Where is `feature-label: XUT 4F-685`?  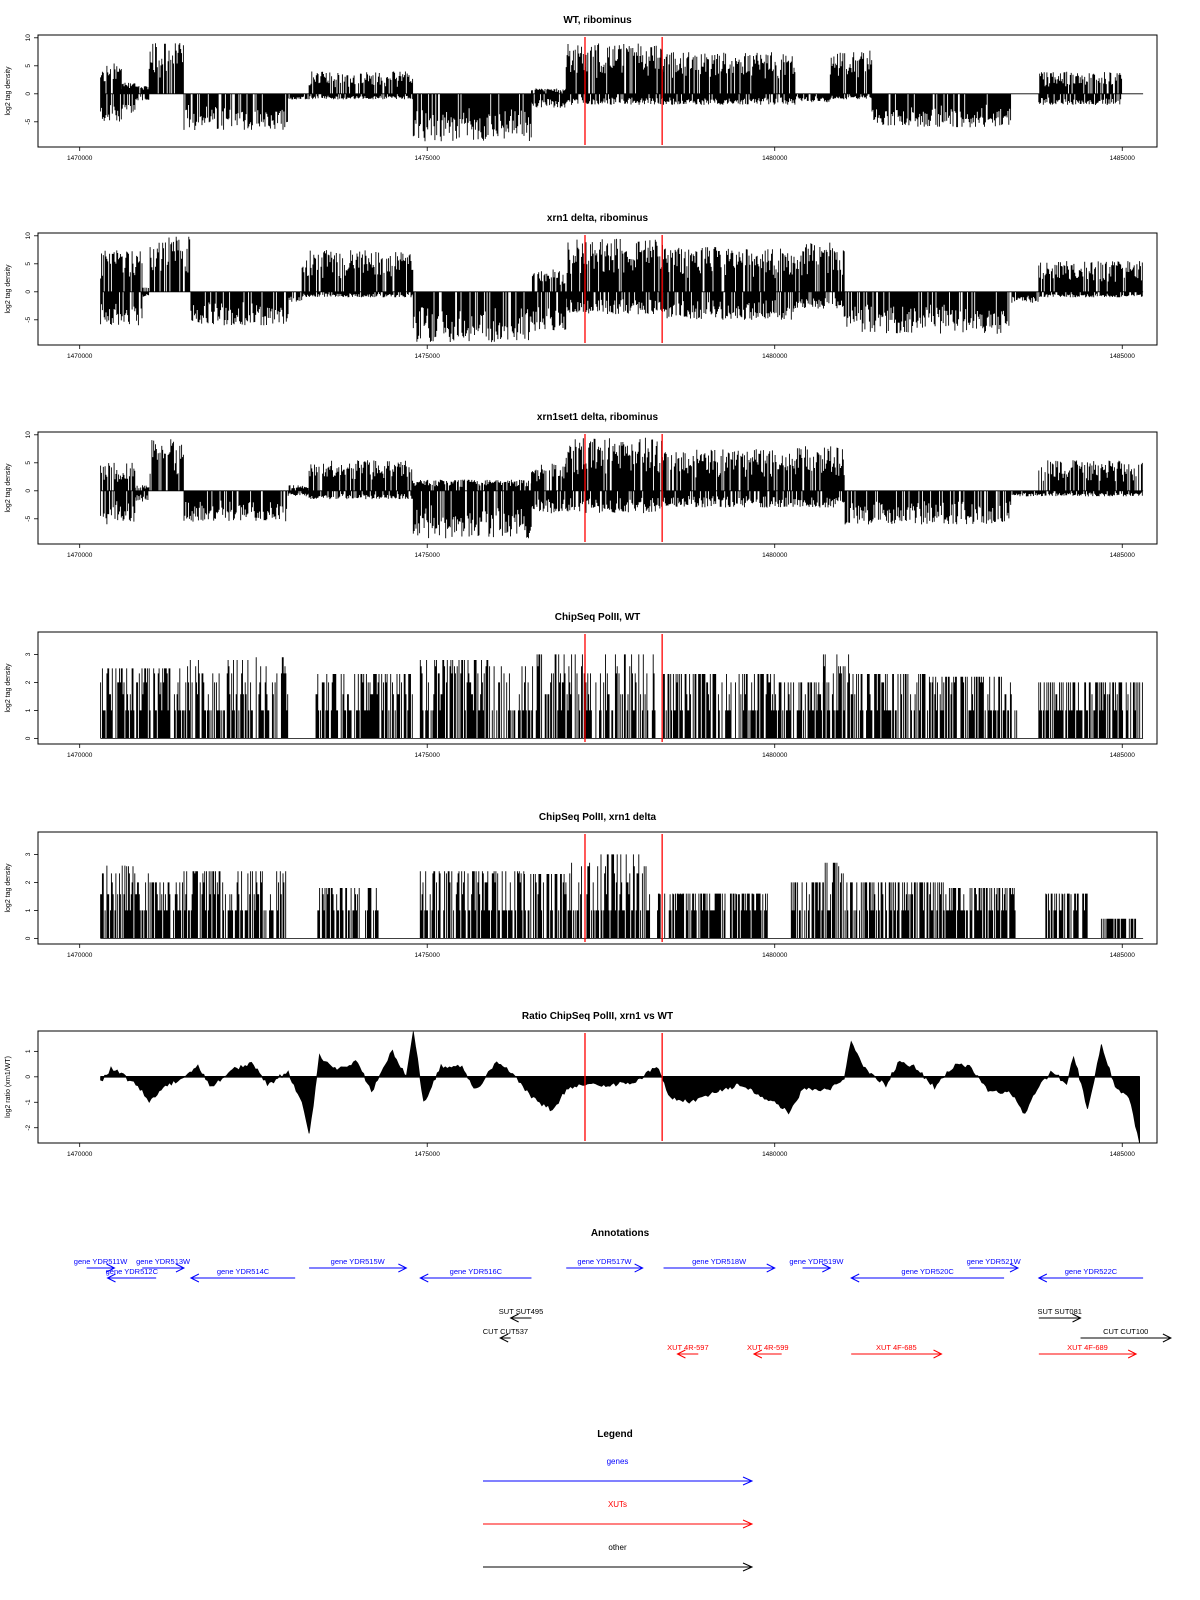 feature-label: XUT 4F-685 is located at coordinates (896, 1347).